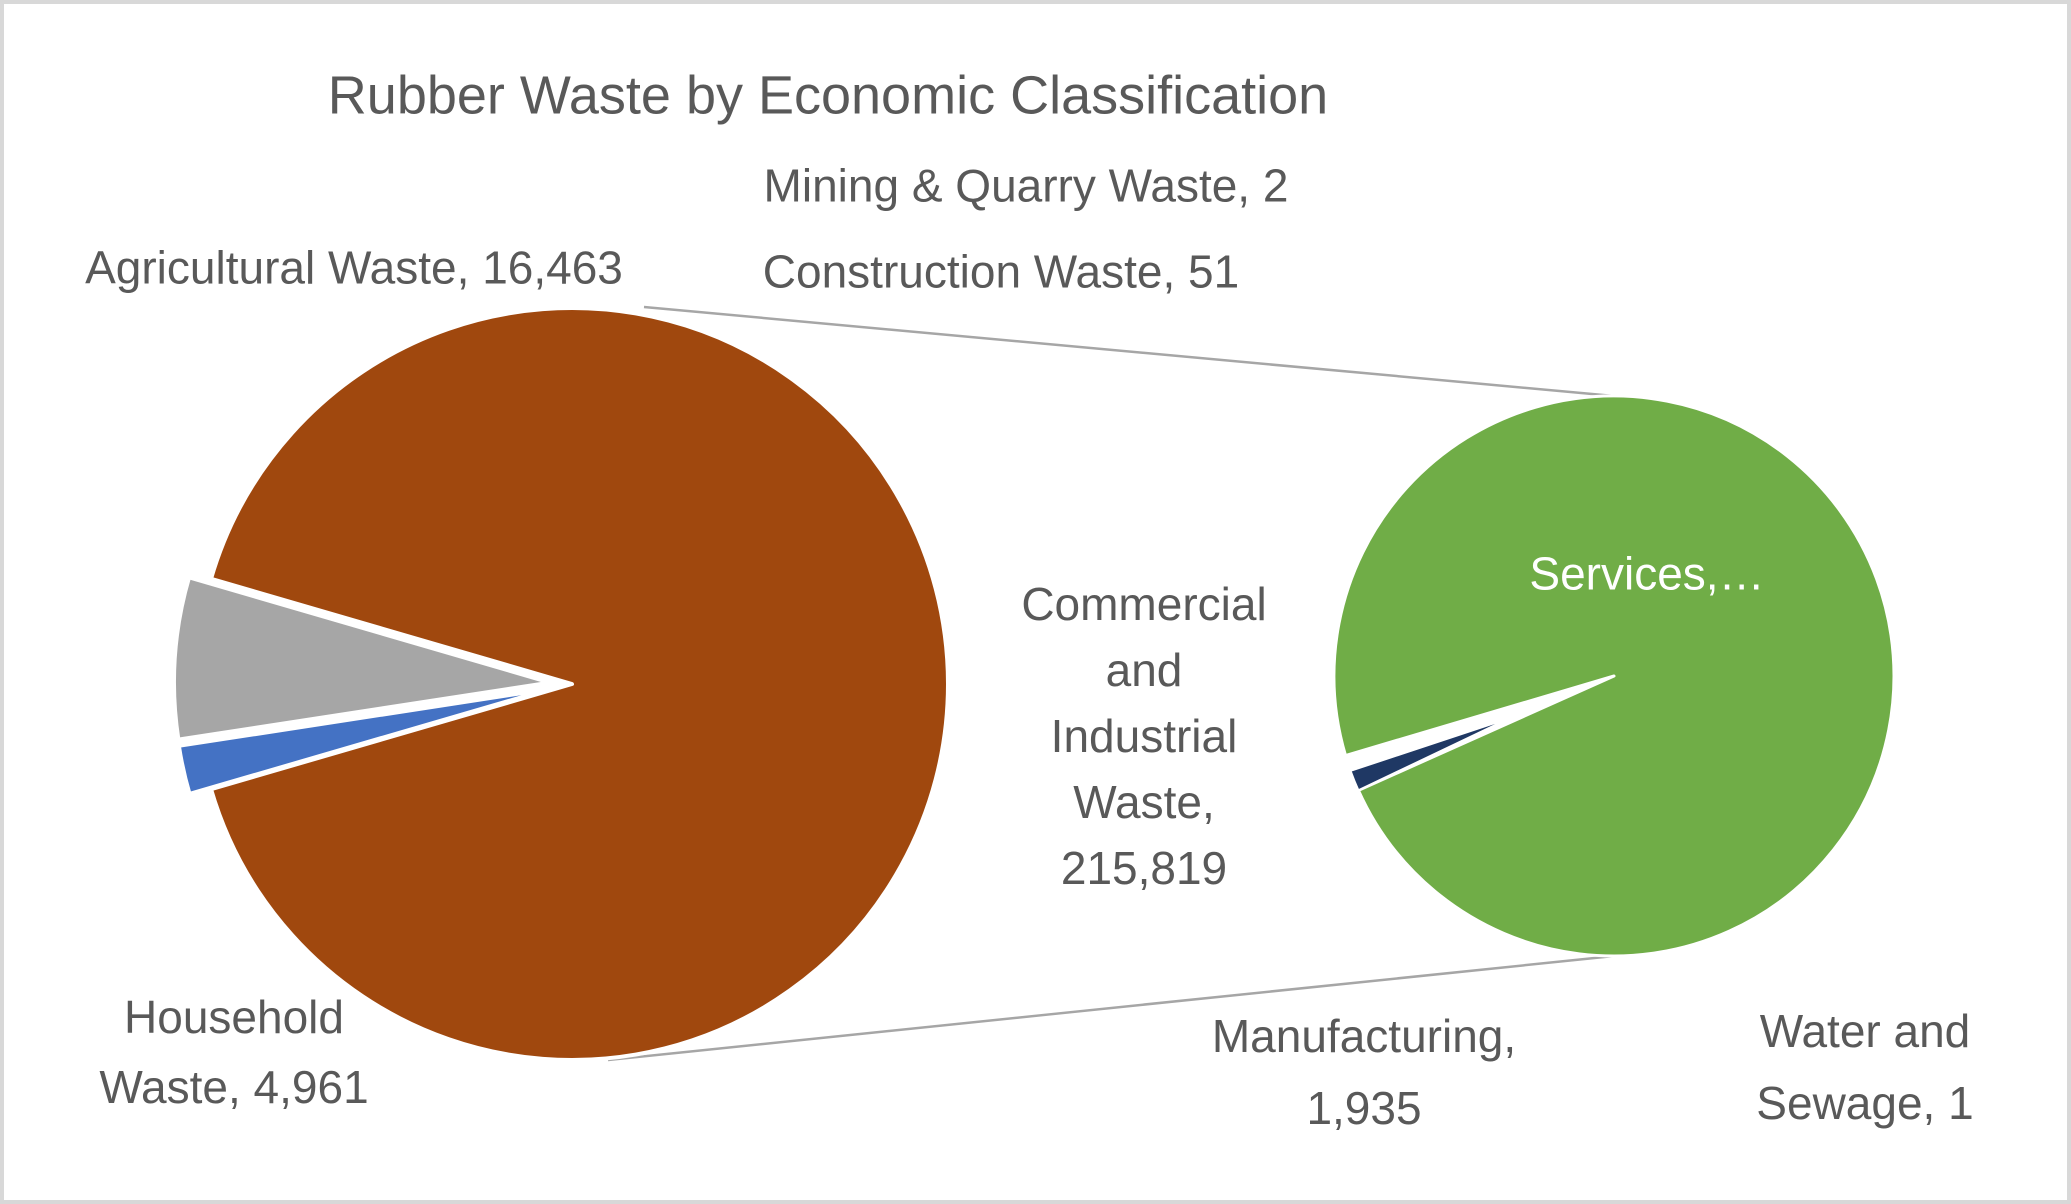 The image size is (2071, 1204). I want to click on secondary-pie-slice-manufacturing, so click(1430, 754).